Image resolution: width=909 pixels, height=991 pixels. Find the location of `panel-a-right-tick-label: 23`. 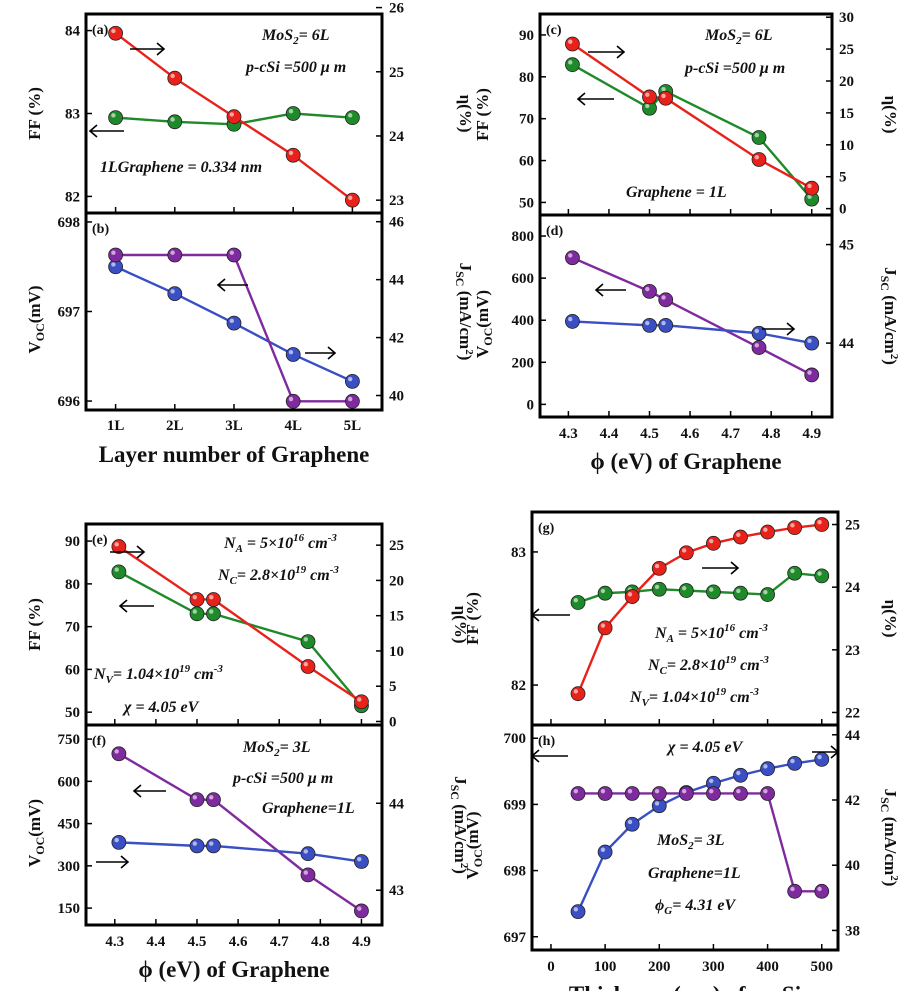

panel-a-right-tick-label: 23 is located at coordinates (396, 201).